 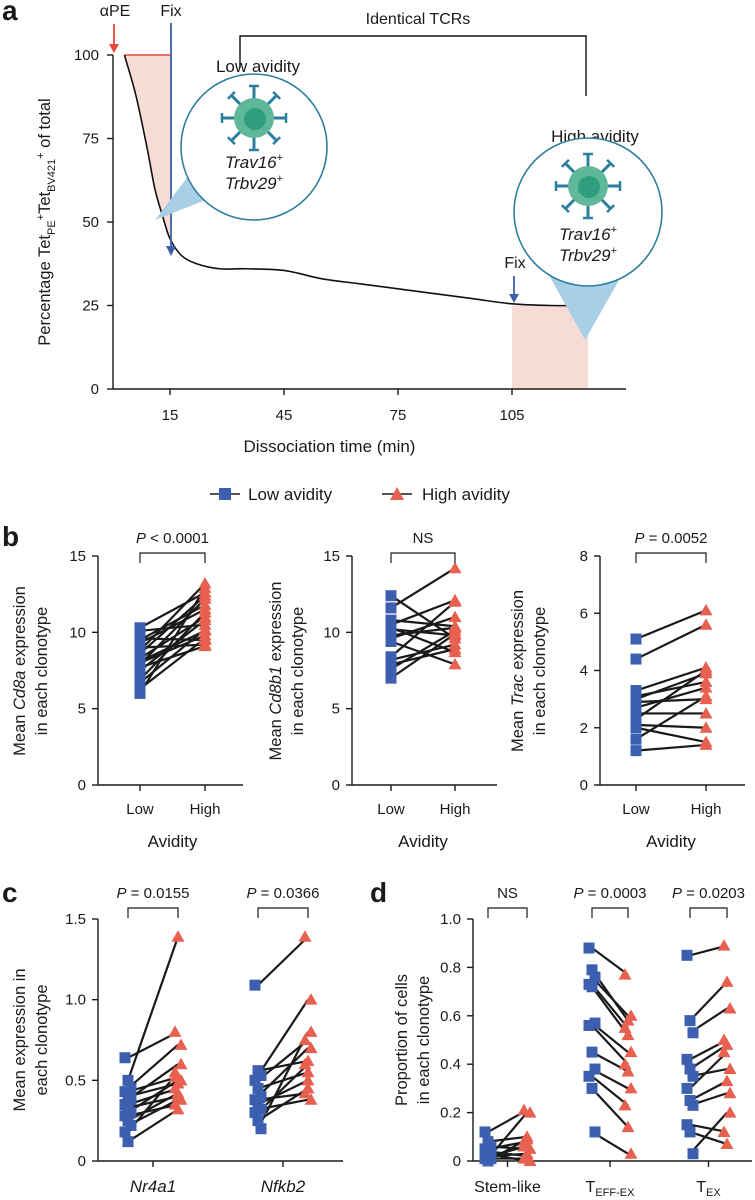 What do you see at coordinates (708, 1189) in the screenshot?
I see `x-tick-label: TEX` at bounding box center [708, 1189].